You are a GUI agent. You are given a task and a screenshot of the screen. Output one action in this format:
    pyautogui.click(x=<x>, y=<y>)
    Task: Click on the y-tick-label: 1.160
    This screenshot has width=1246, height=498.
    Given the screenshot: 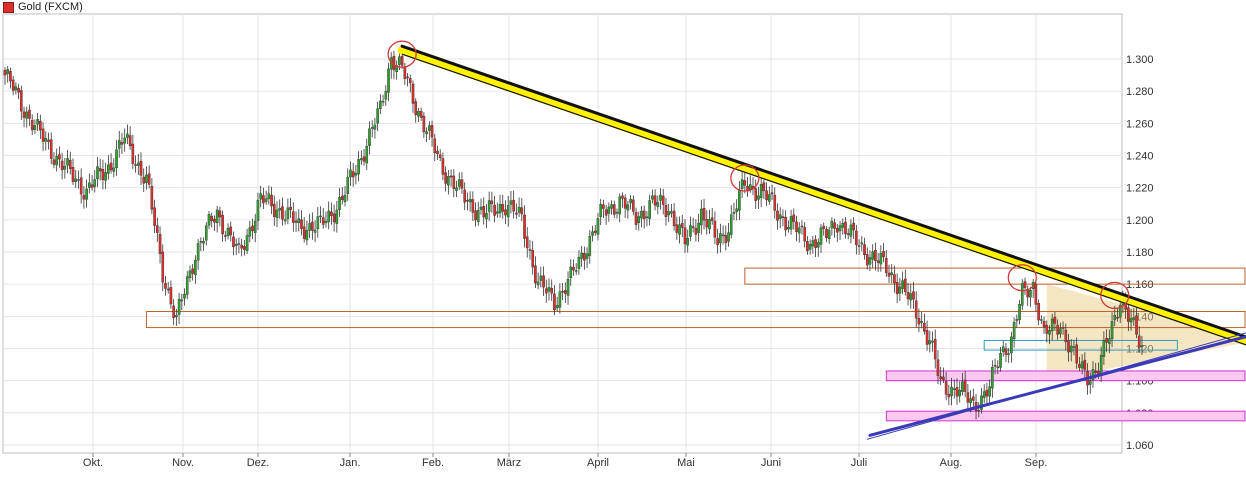 What is the action you would take?
    pyautogui.click(x=1140, y=285)
    